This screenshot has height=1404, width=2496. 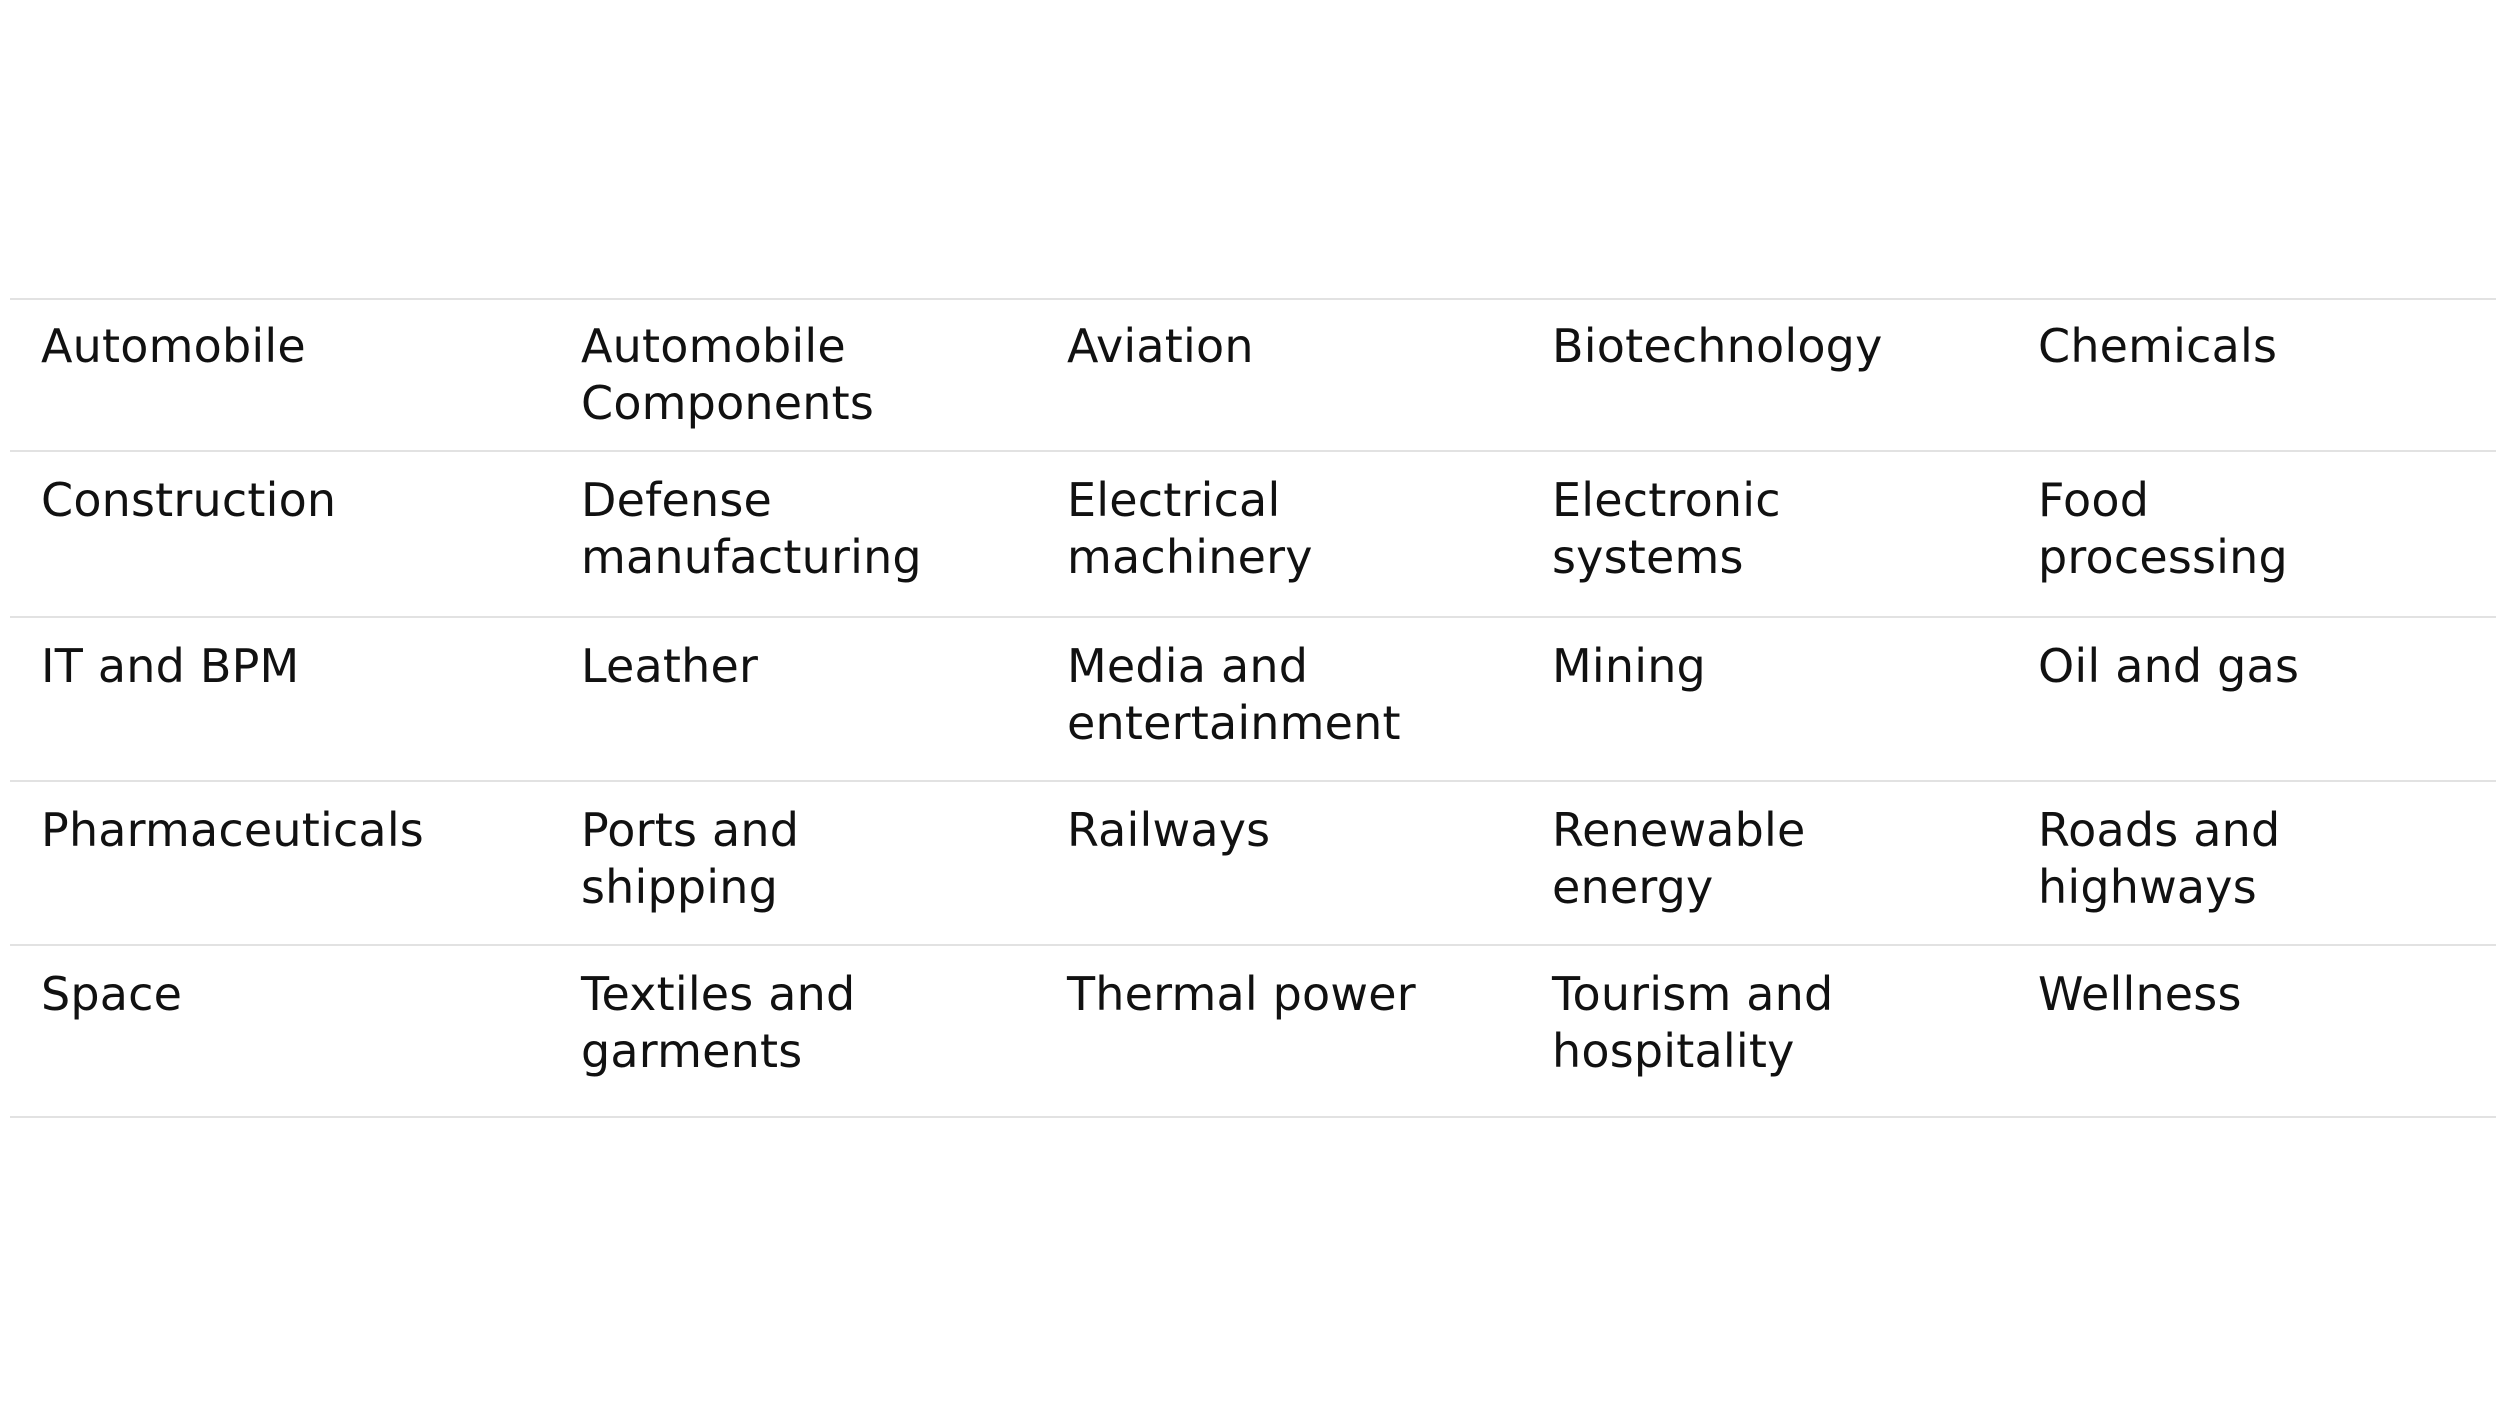 I want to click on table-cell: Automobile Components, so click(x=728, y=374).